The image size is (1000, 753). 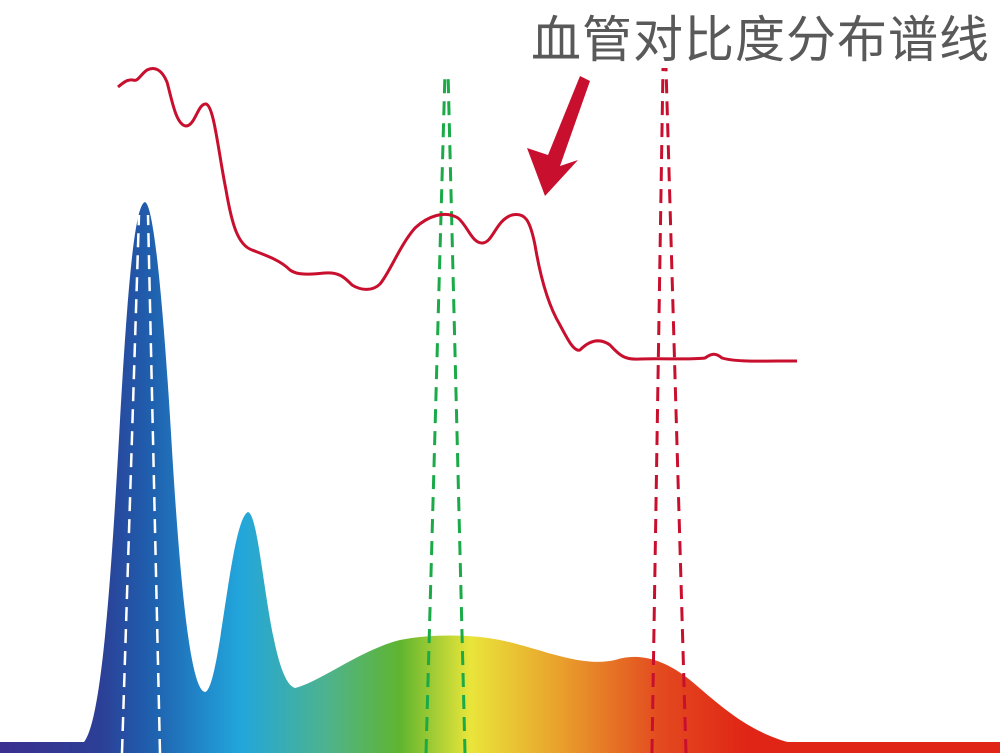 What do you see at coordinates (130, 483) in the screenshot?
I see `blue-peak-marker-left` at bounding box center [130, 483].